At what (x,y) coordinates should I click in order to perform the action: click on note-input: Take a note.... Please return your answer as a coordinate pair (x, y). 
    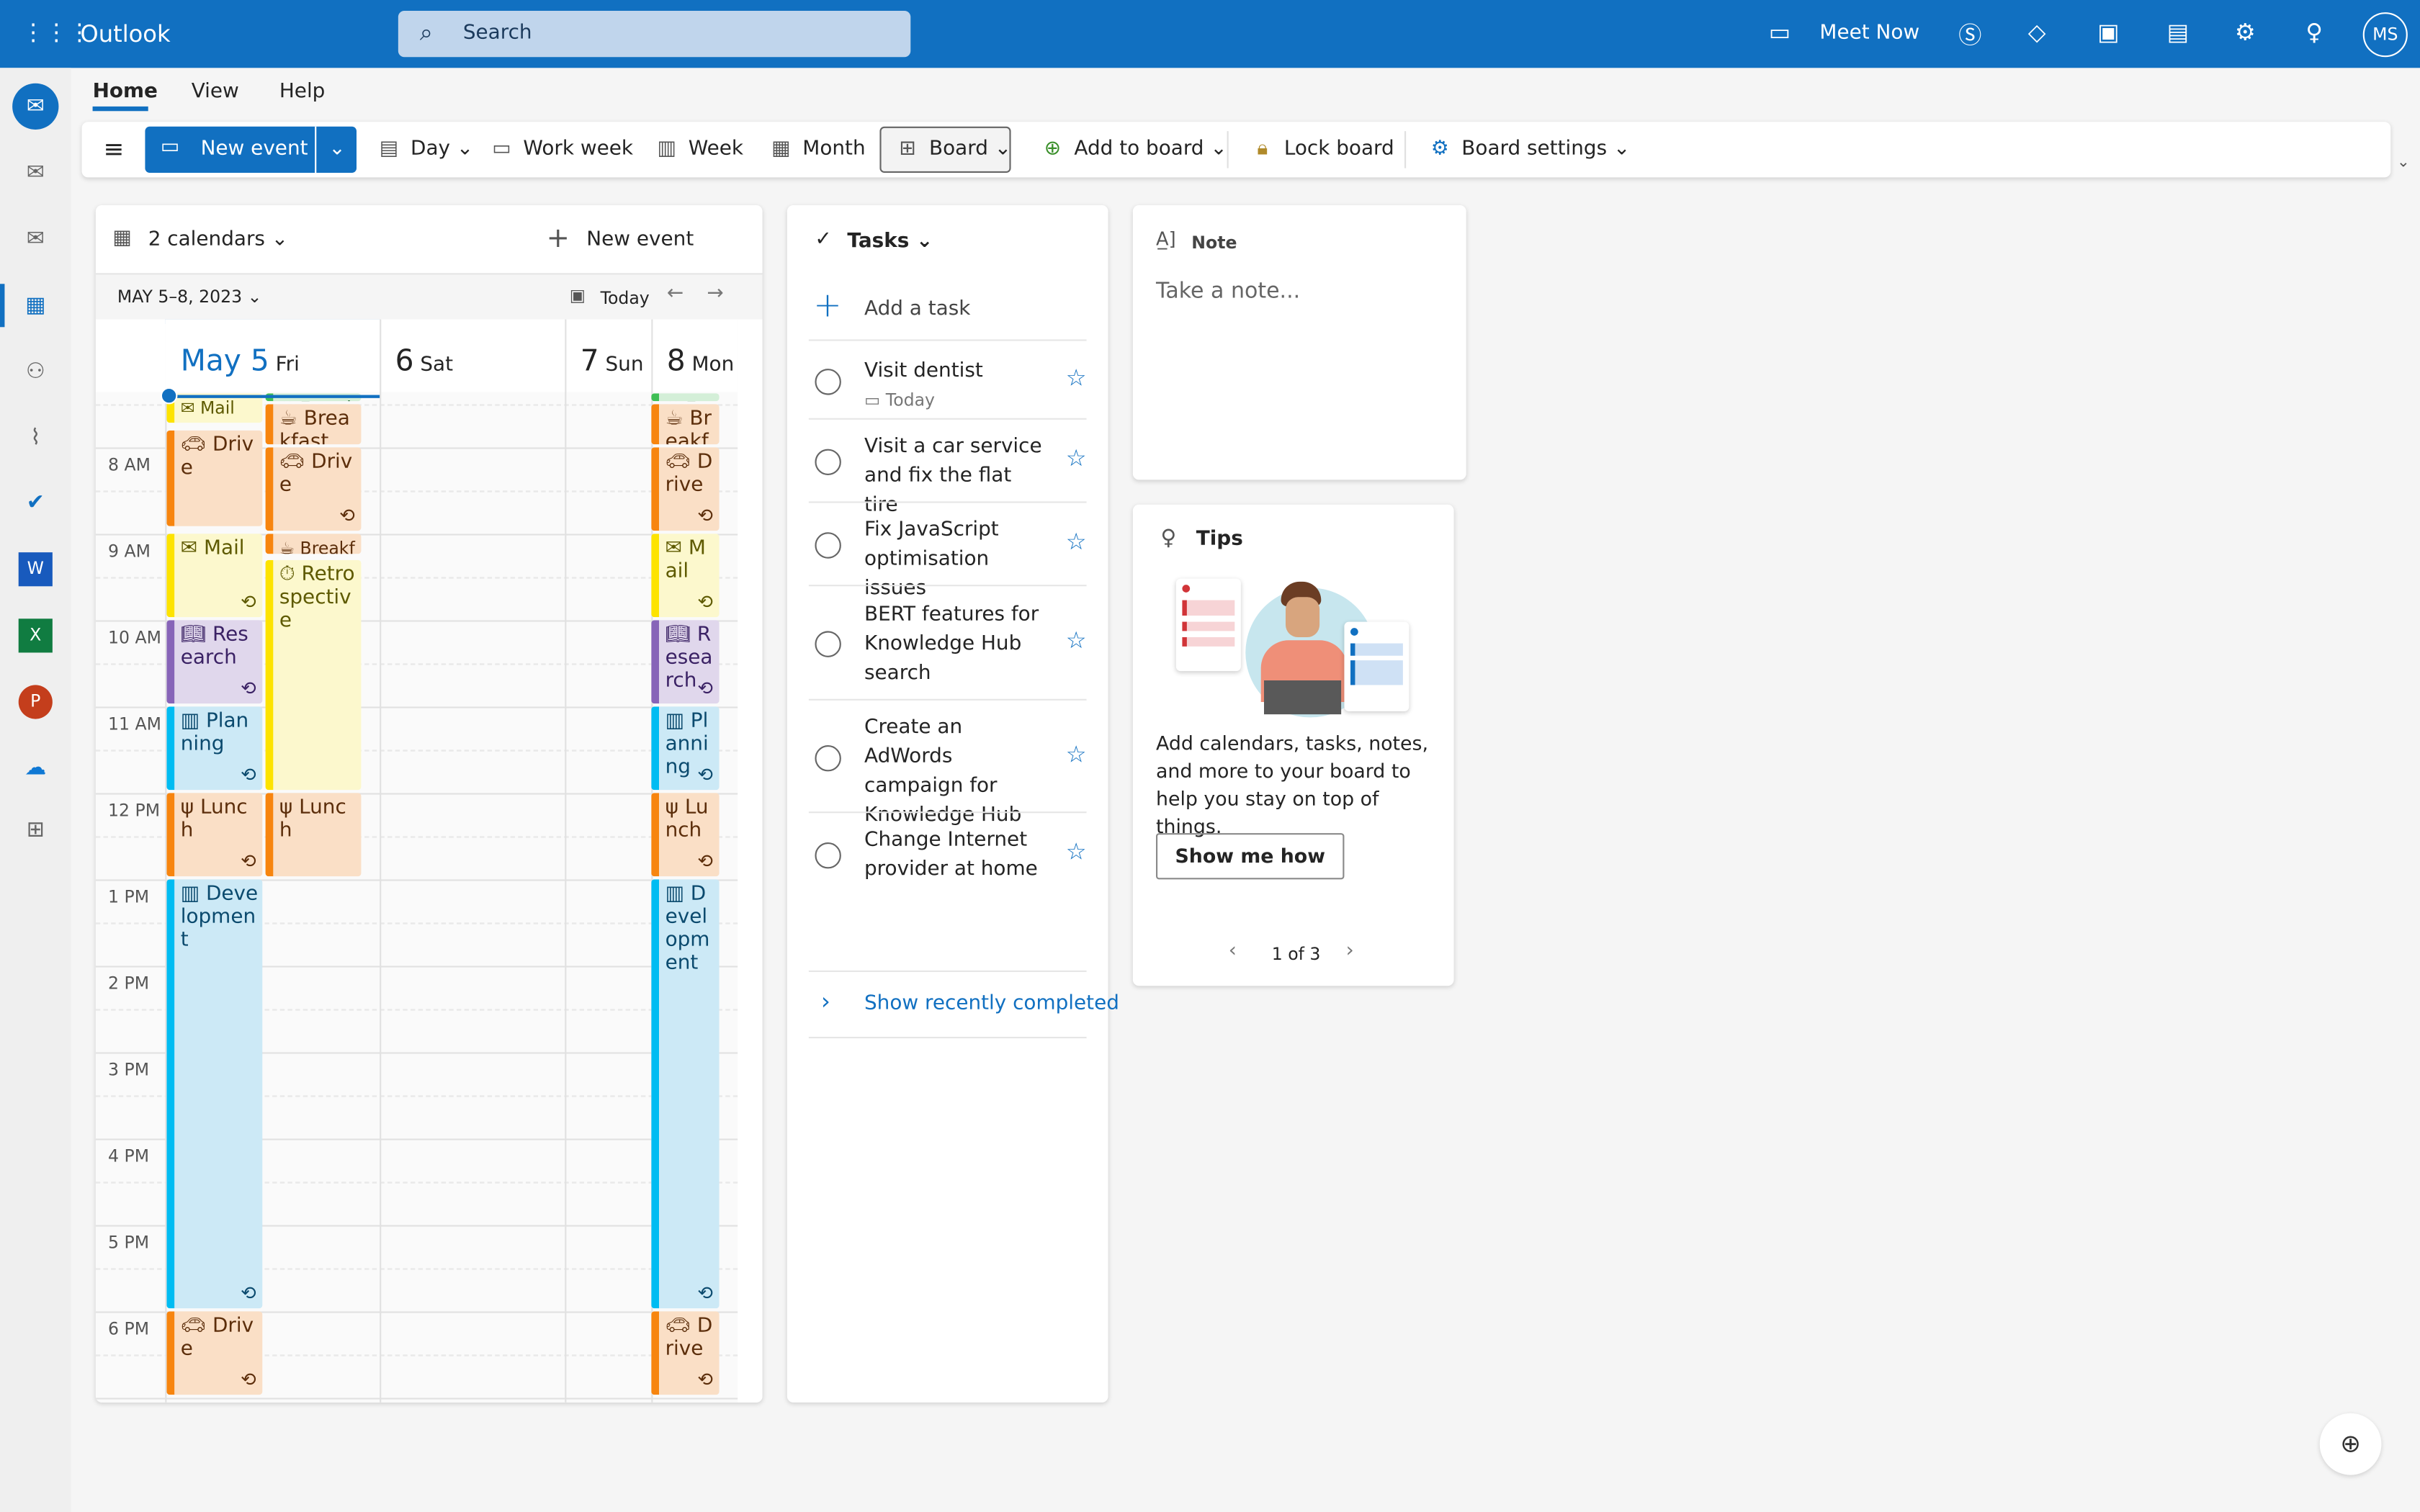
    Looking at the image, I should click on (1228, 292).